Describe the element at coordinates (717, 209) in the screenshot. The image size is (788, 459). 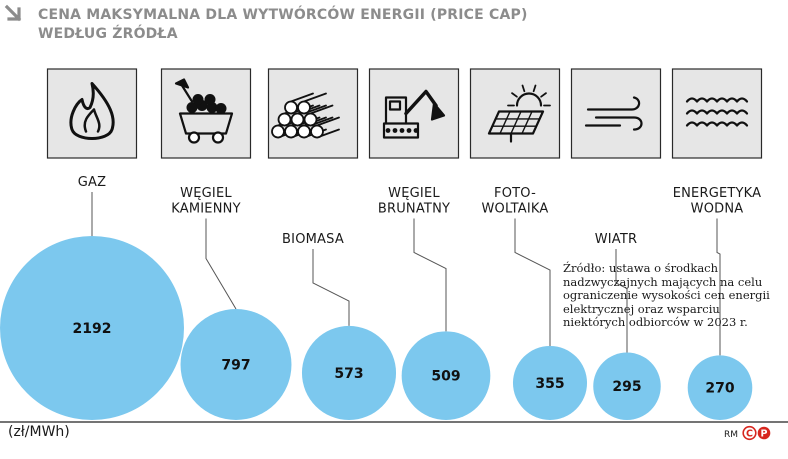
I see `category-label: WODNA` at that location.